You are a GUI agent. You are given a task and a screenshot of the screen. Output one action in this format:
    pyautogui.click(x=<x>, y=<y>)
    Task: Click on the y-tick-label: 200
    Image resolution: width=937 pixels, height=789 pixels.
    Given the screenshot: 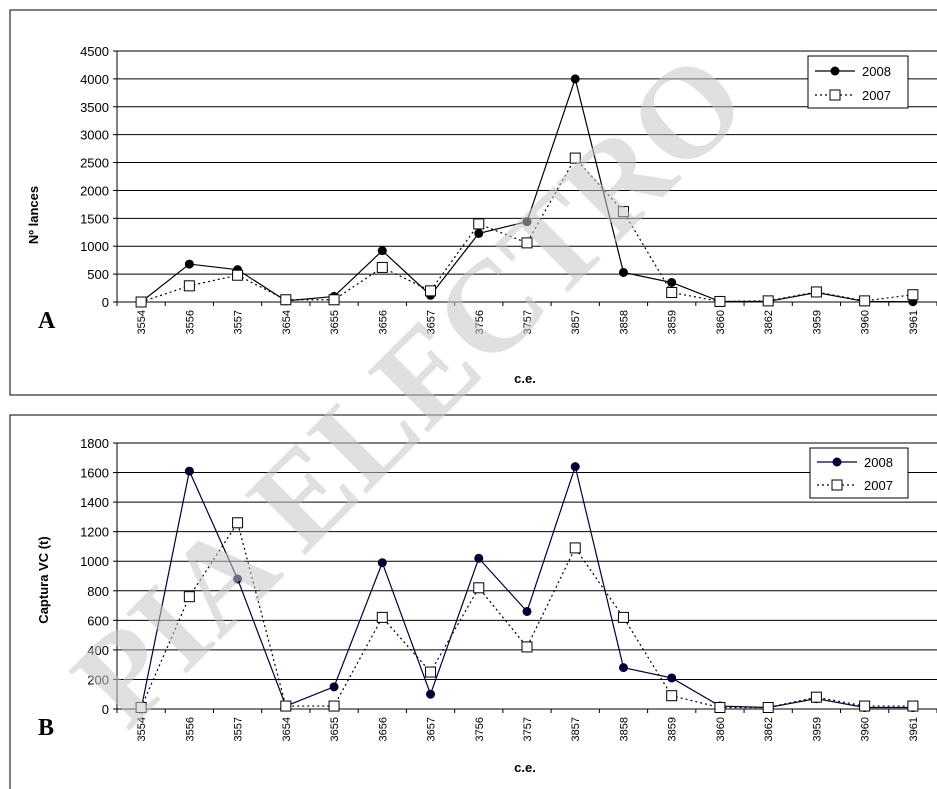 What is the action you would take?
    pyautogui.click(x=98, y=679)
    